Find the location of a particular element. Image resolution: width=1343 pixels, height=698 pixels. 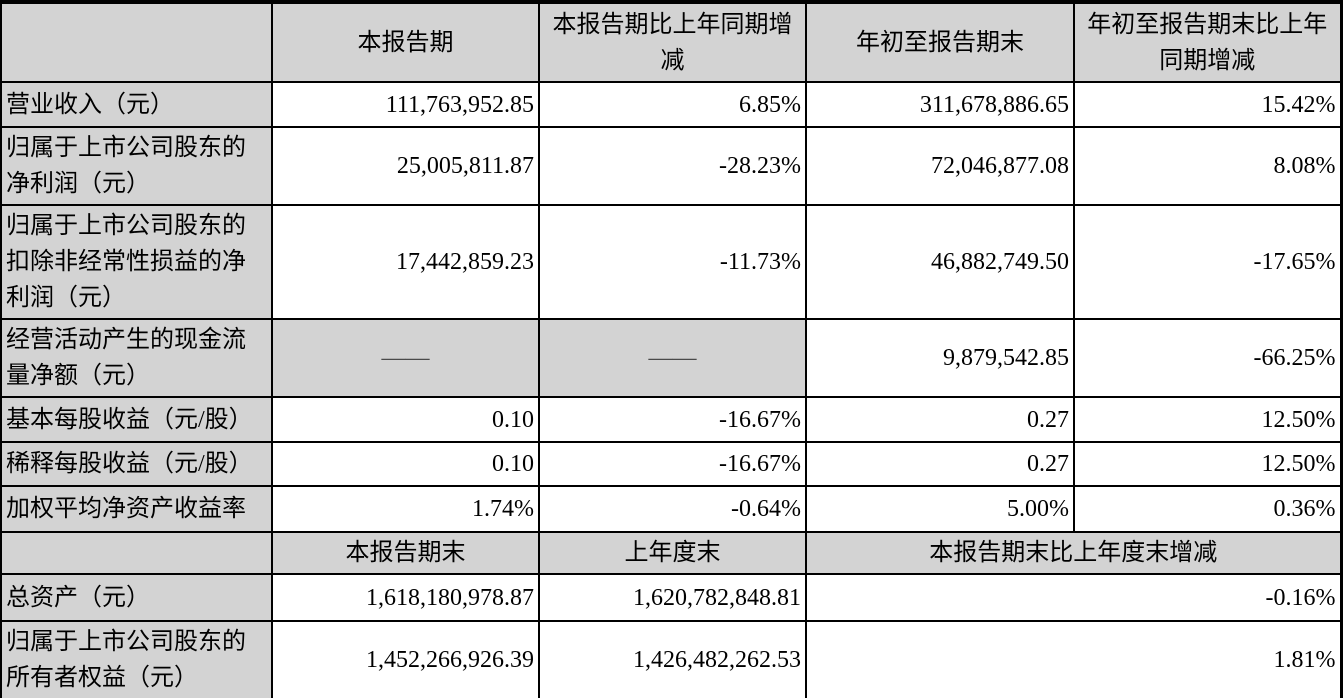

value-cell: -66.25% is located at coordinates (1207, 358).